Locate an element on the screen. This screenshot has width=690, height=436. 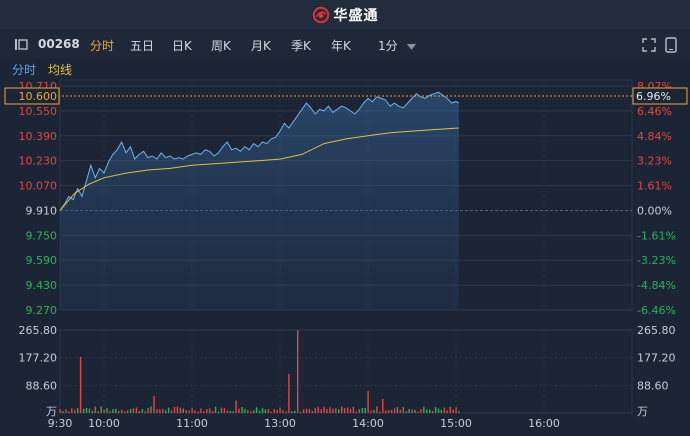
pct-axis-label: -1.61% is located at coordinates (656, 235).